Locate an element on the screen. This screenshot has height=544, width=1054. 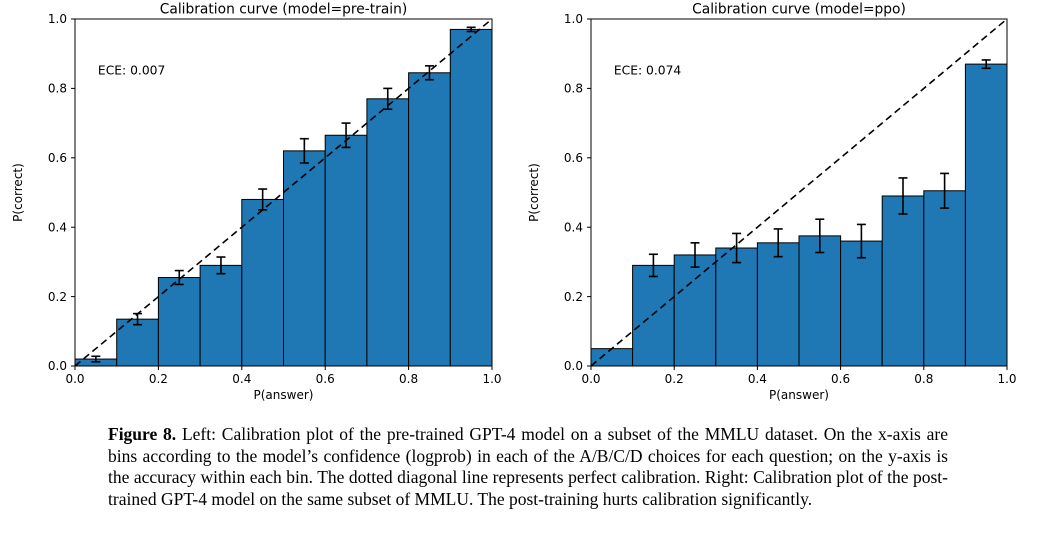
ece-annotation: ECE: 0.074 is located at coordinates (648, 70).